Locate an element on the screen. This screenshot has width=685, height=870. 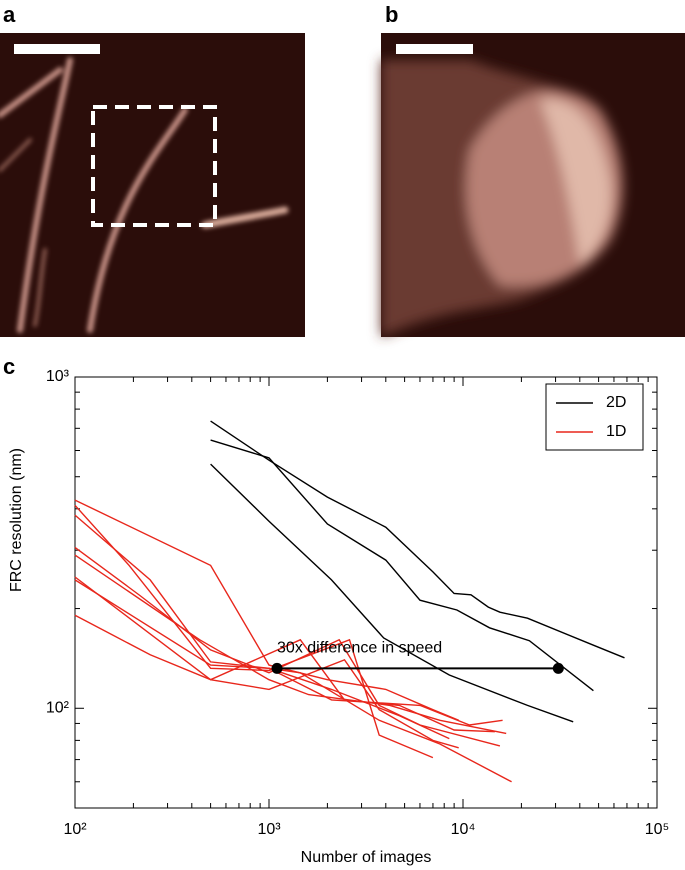
panel-label: b is located at coordinates (391, 14).